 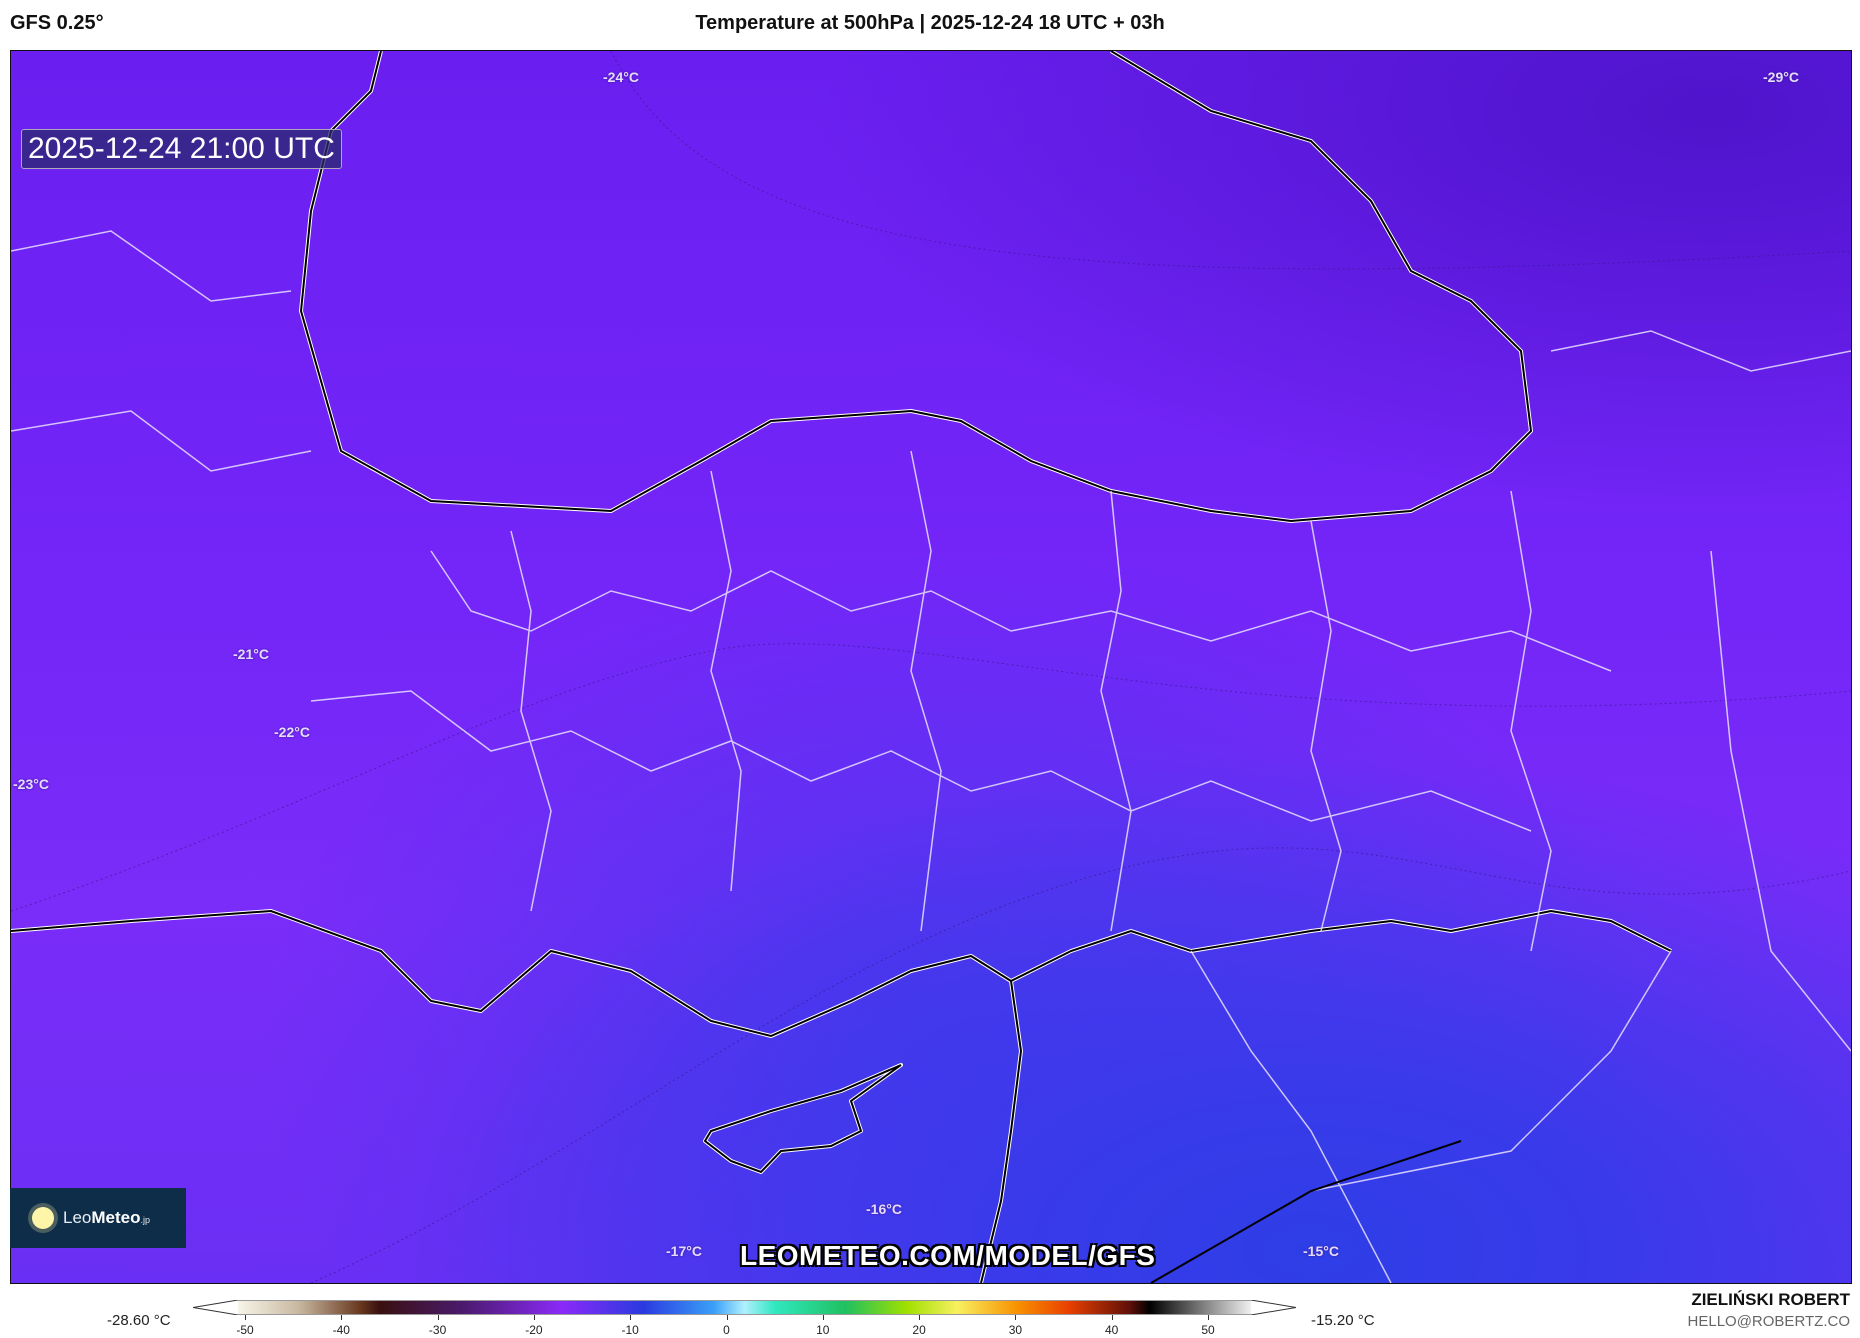 What do you see at coordinates (1343, 1320) in the screenshot?
I see `colorbar-max-label: -15.20 °C` at bounding box center [1343, 1320].